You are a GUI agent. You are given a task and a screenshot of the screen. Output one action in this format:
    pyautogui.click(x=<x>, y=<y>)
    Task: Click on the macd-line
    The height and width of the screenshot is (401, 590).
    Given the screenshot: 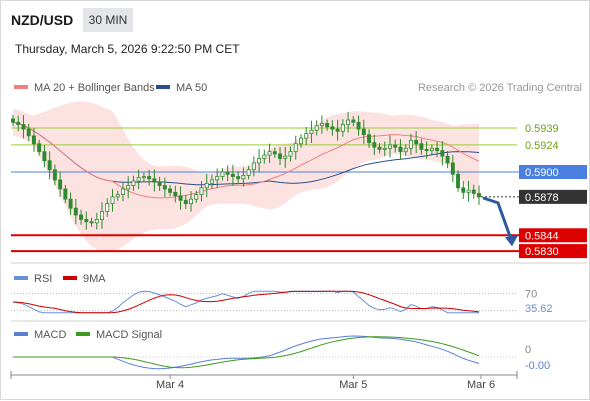 What is the action you would take?
    pyautogui.click(x=246, y=352)
    